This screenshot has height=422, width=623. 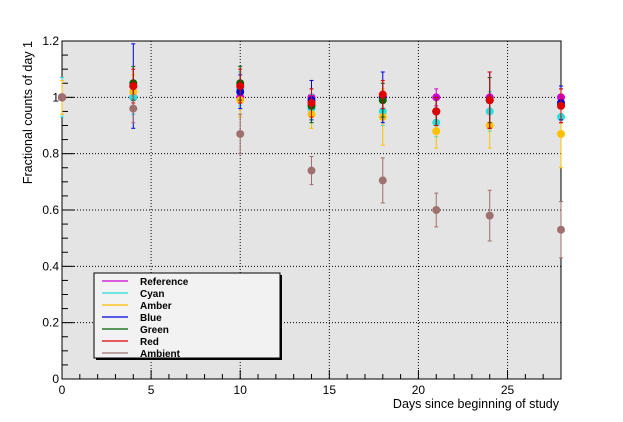 What do you see at coordinates (330, 390) in the screenshot?
I see `x-tick-label: 15` at bounding box center [330, 390].